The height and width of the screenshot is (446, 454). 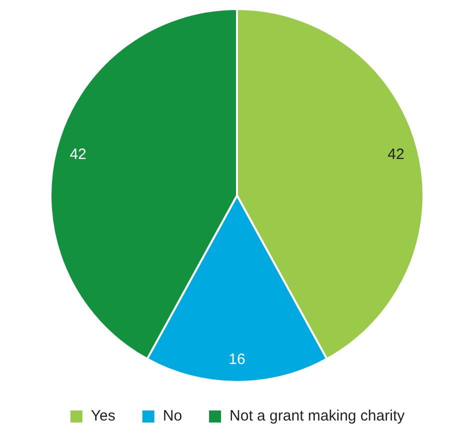 What do you see at coordinates (103, 416) in the screenshot?
I see `legend-label: Yes` at bounding box center [103, 416].